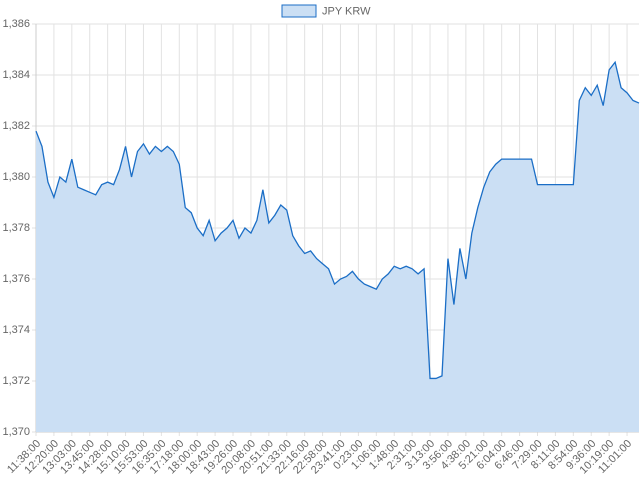 The image size is (640, 480). Describe the element at coordinates (299, 11) in the screenshot. I see `legend-swatch` at that location.